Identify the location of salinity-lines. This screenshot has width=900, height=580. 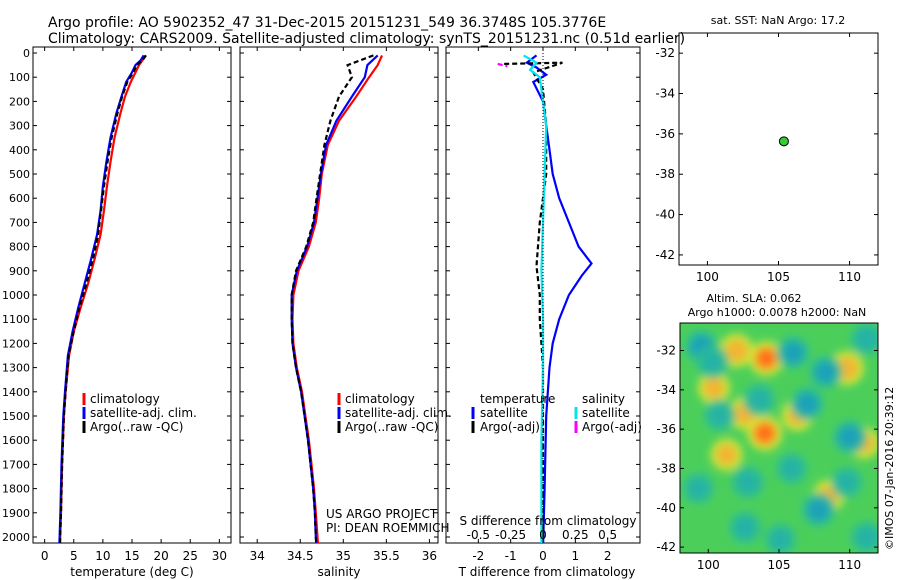
(337, 298).